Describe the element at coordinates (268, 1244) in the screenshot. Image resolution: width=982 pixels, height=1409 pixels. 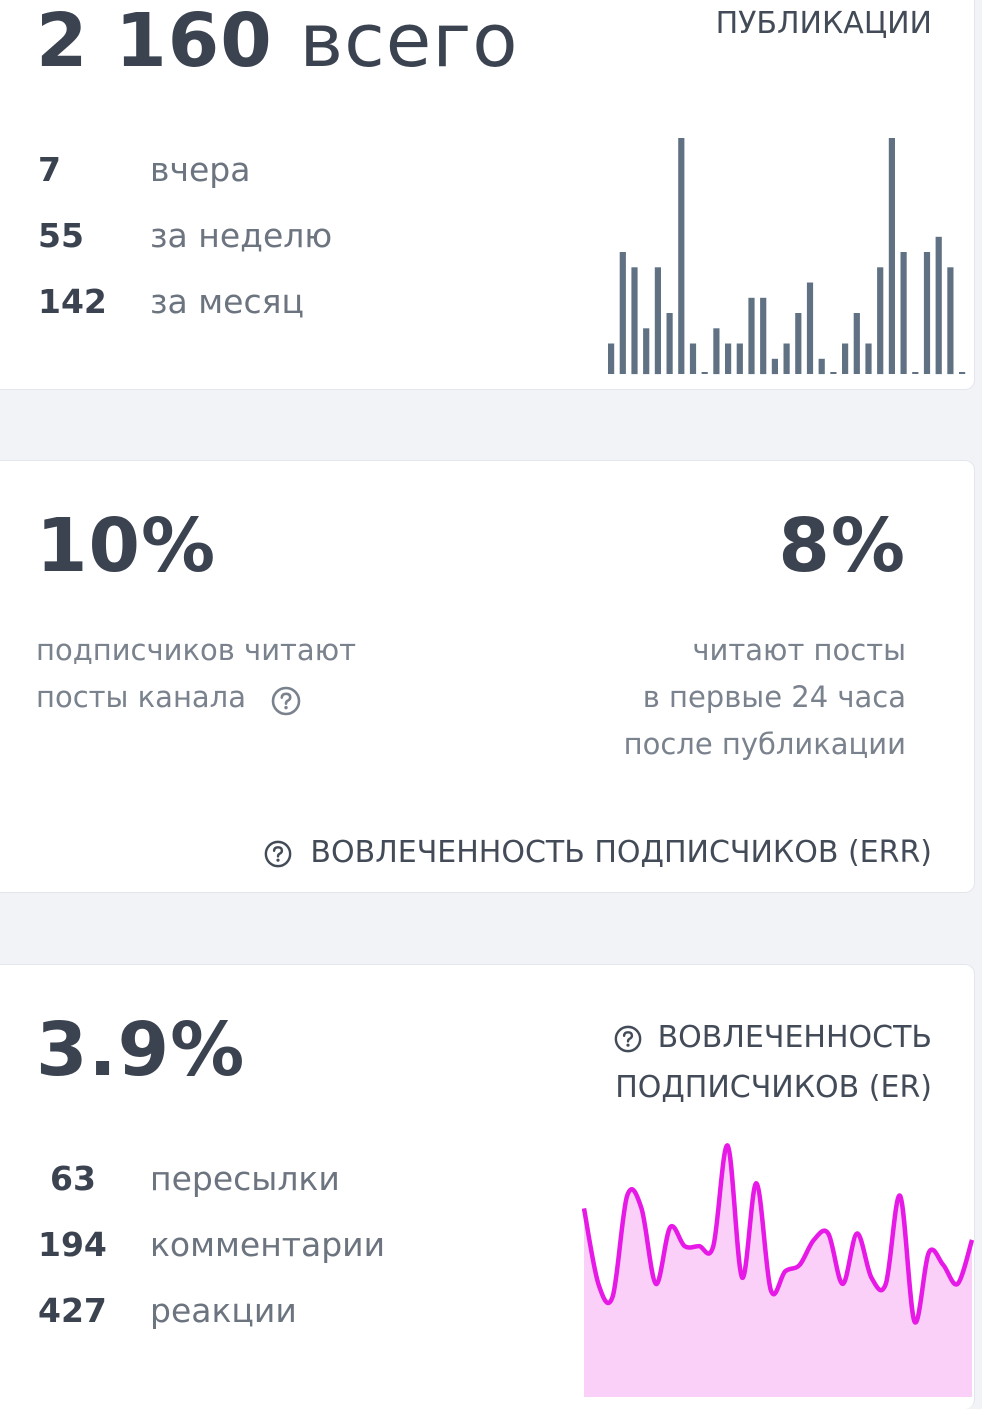
I see `stat-label: комментарии` at that location.